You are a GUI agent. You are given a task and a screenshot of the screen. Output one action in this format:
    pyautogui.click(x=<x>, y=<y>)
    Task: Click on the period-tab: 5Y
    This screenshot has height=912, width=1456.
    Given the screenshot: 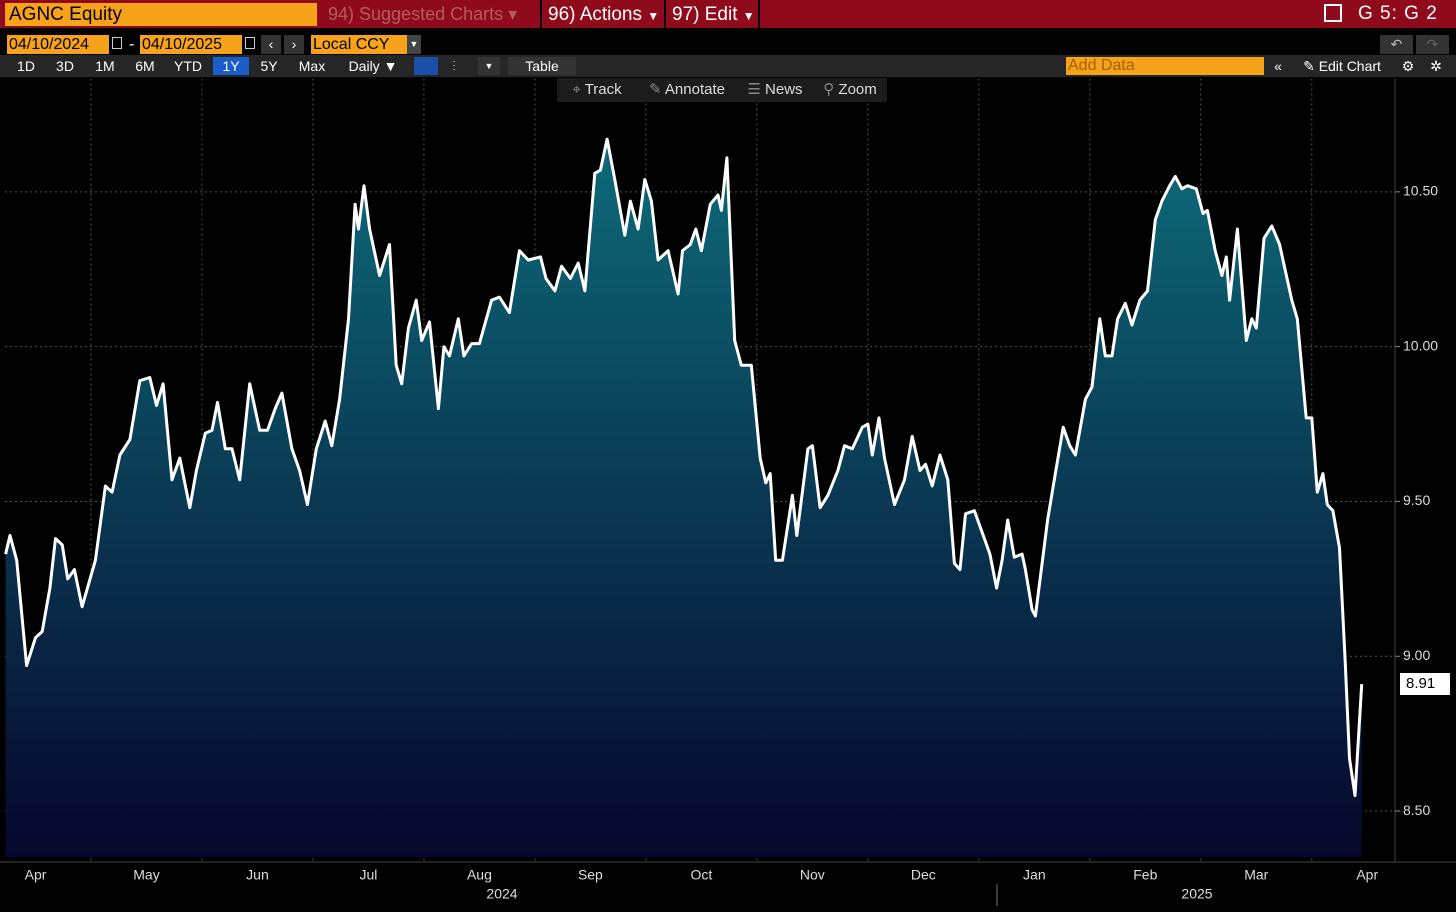 What is the action you would take?
    pyautogui.click(x=269, y=66)
    